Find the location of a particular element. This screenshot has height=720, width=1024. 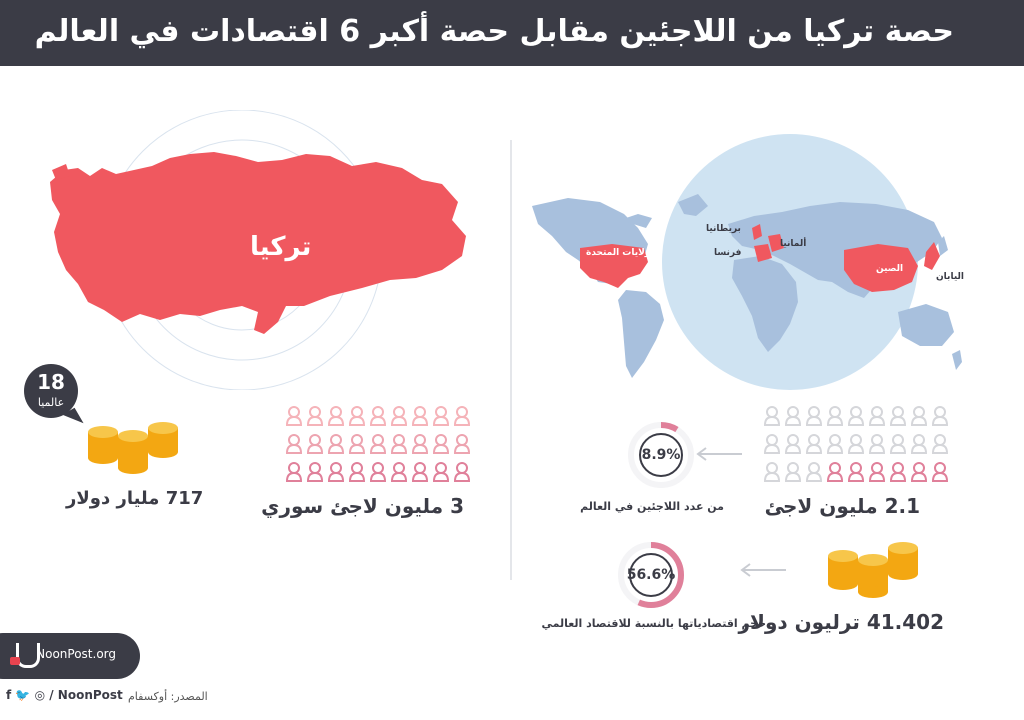

highlighted-countries is located at coordinates (760, 258).